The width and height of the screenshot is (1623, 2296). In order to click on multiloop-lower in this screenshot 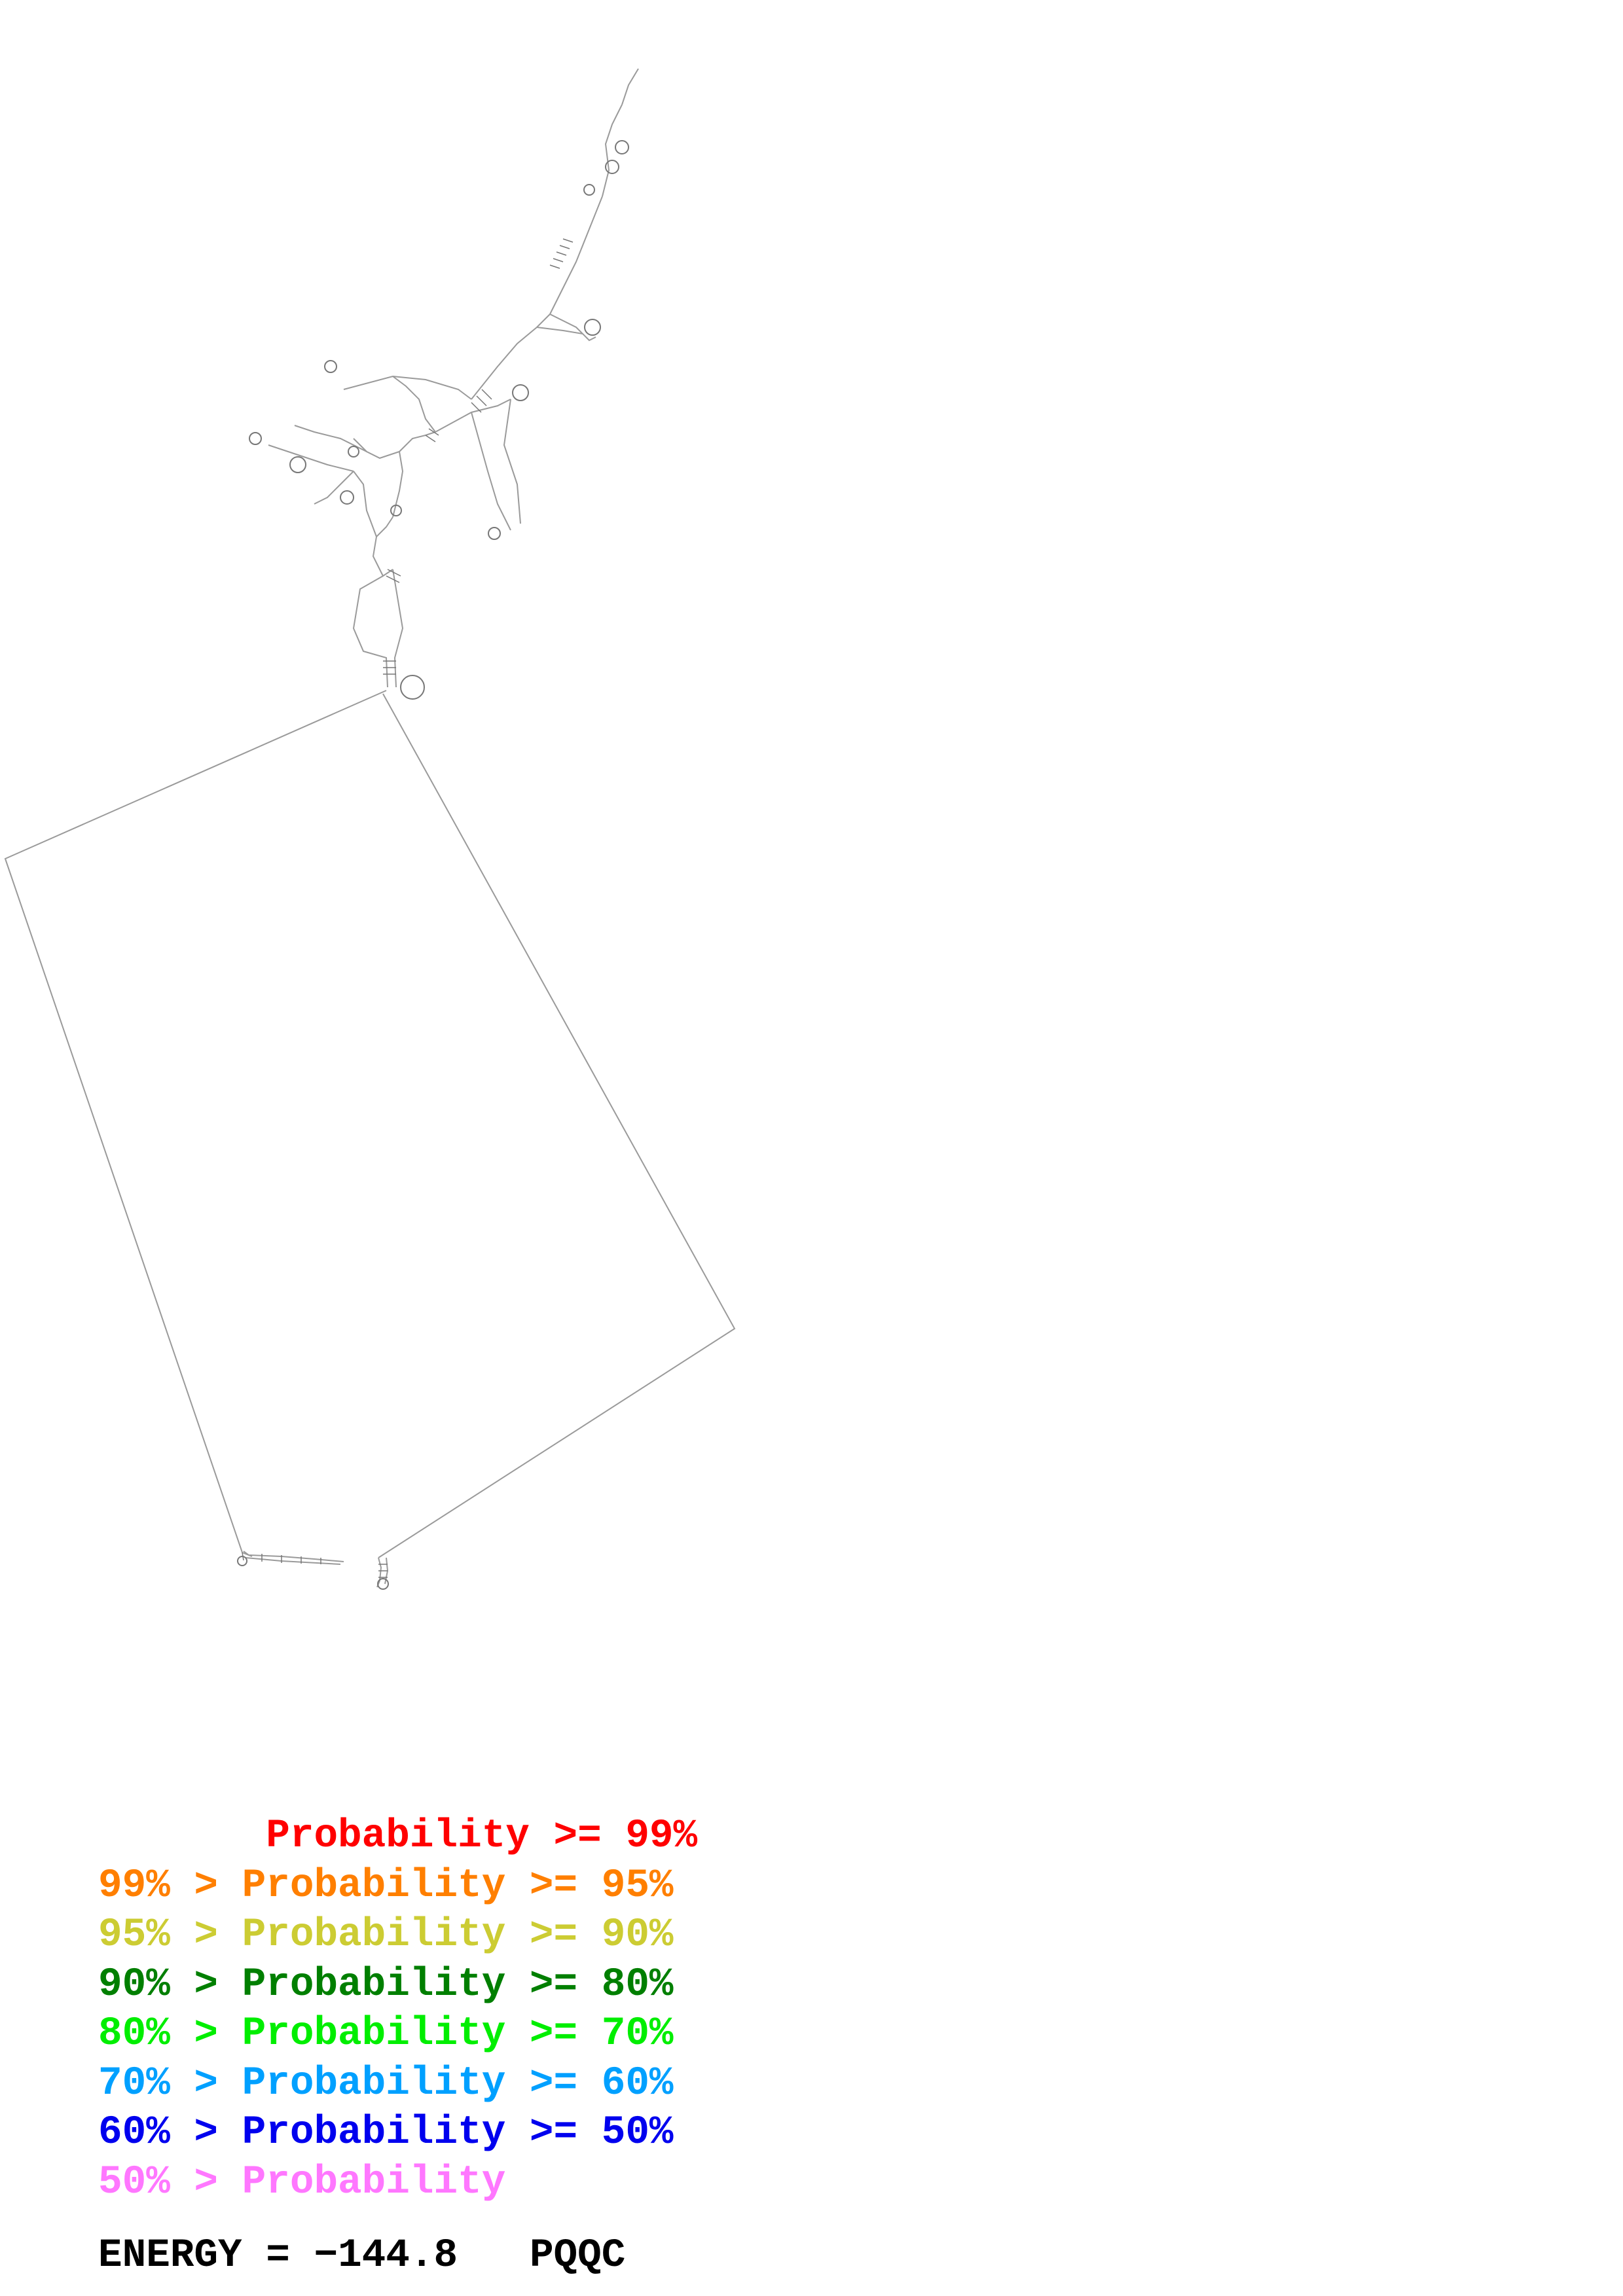, I will do `click(374, 589)`.